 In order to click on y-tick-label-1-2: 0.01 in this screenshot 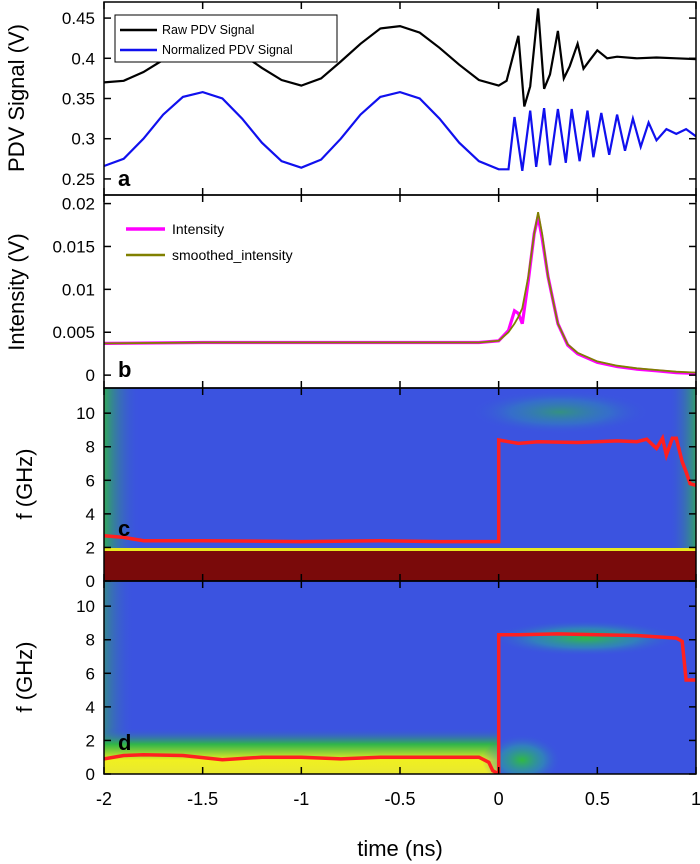, I will do `click(78, 289)`.